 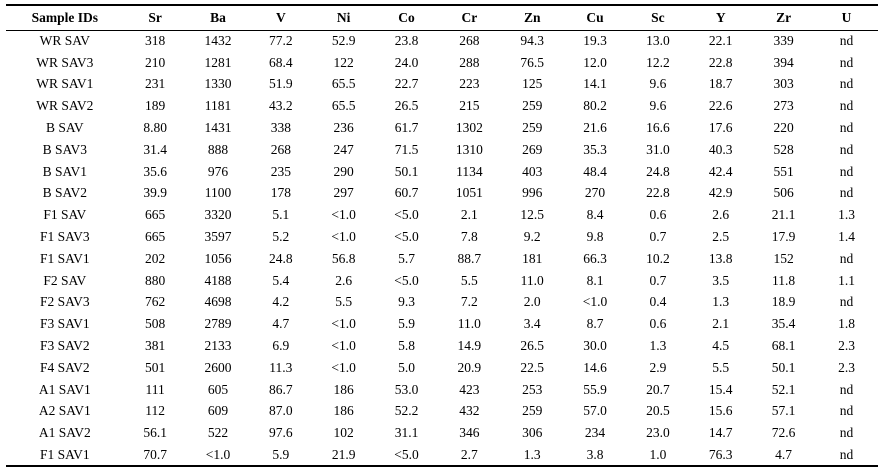 What do you see at coordinates (155, 41) in the screenshot?
I see `value-cell: 318` at bounding box center [155, 41].